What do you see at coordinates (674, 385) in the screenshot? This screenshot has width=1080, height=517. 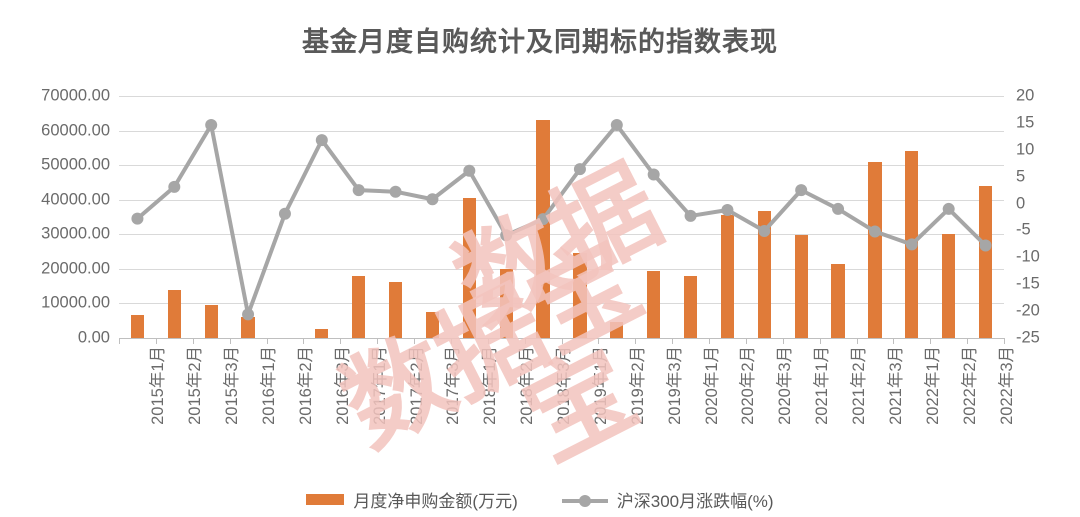 I see `x-axis-tick-label: 2019年3月` at bounding box center [674, 385].